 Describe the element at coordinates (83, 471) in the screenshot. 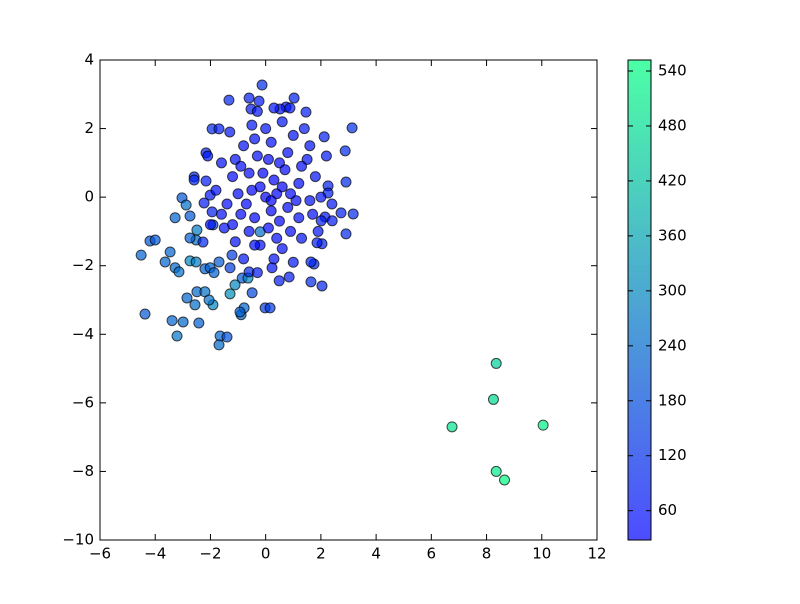

I see `y-tick-label: −8` at that location.